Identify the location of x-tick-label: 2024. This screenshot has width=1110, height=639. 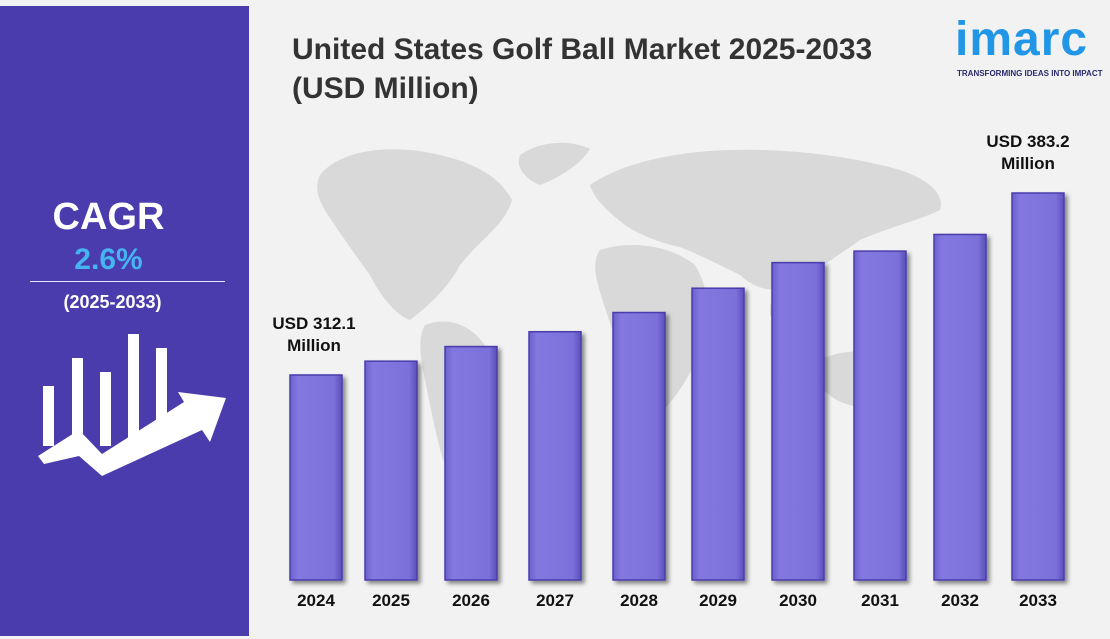
(316, 600).